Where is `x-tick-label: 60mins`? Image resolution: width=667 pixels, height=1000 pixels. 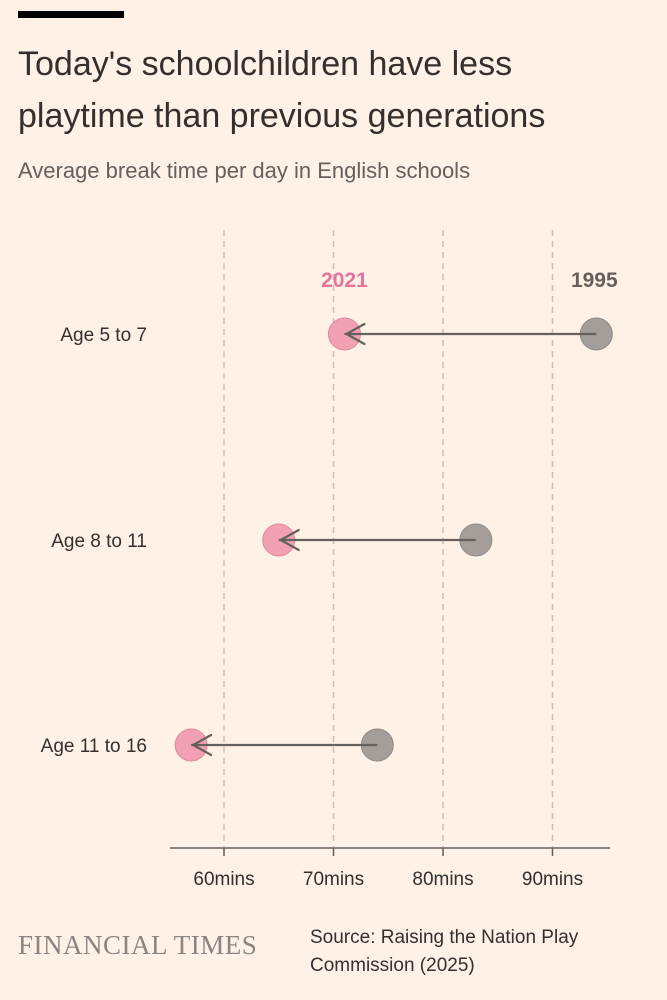 x-tick-label: 60mins is located at coordinates (223, 879).